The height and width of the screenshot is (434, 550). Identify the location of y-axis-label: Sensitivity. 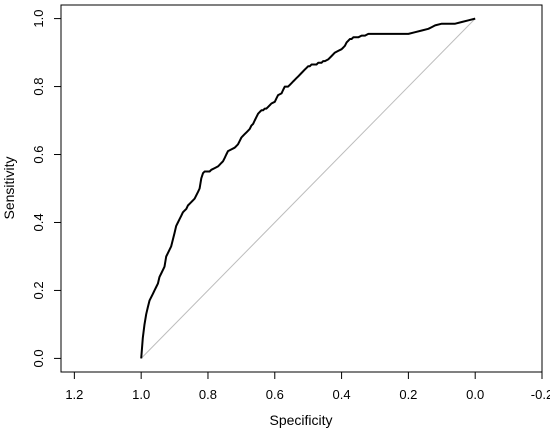
(9, 187).